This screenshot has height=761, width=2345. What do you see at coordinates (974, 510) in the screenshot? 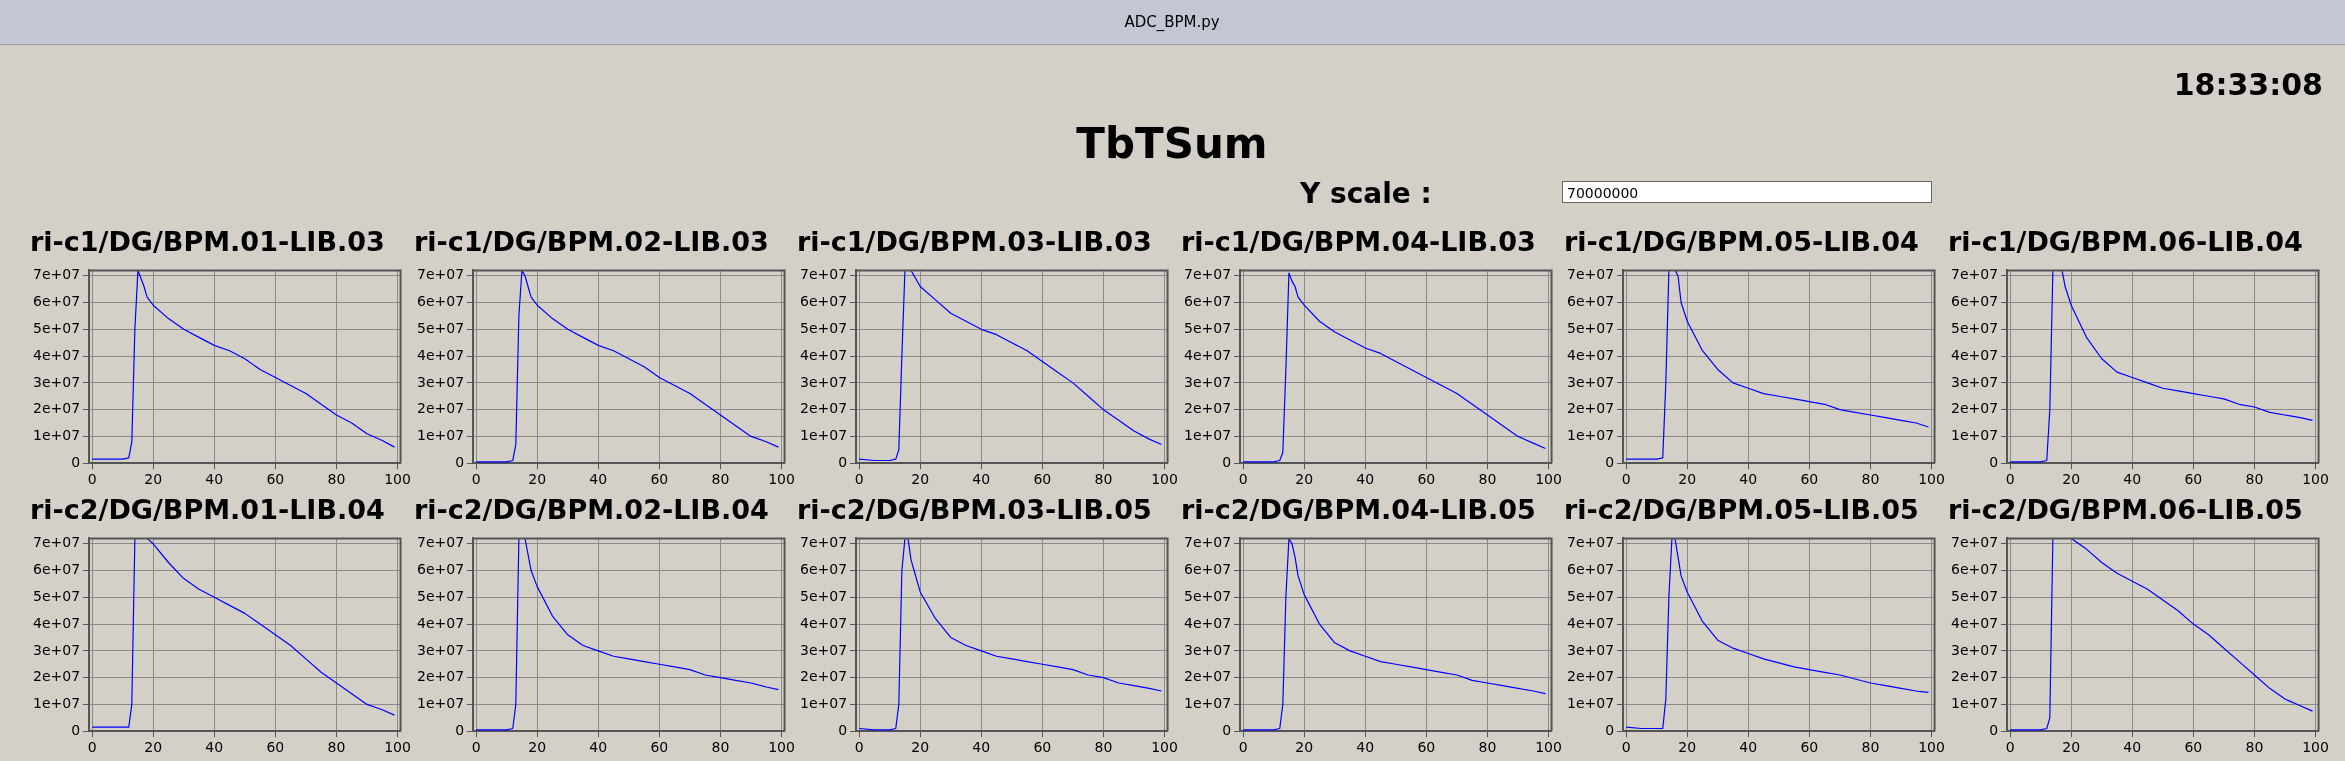
I see `chart-title: ri-c2/DG/BPM.03-LIB.05` at bounding box center [974, 510].